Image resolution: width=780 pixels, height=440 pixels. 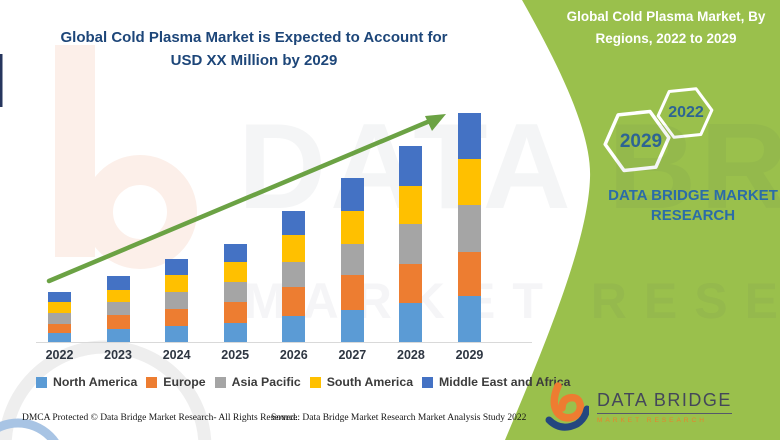 I want to click on bar-2023, so click(x=118, y=309).